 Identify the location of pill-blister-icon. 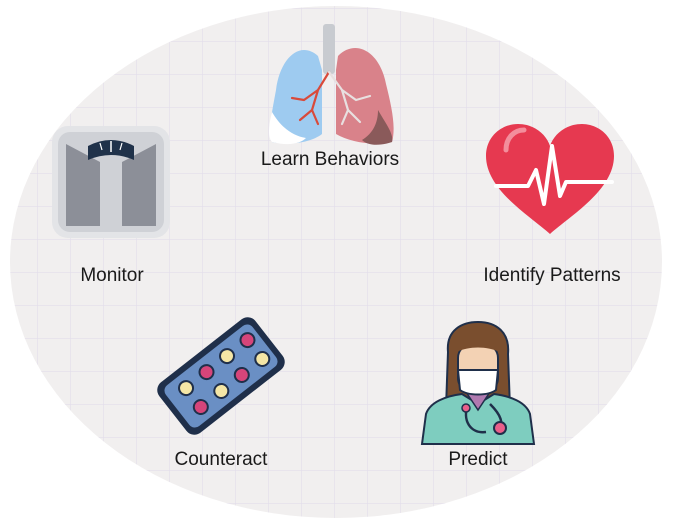
(221, 376).